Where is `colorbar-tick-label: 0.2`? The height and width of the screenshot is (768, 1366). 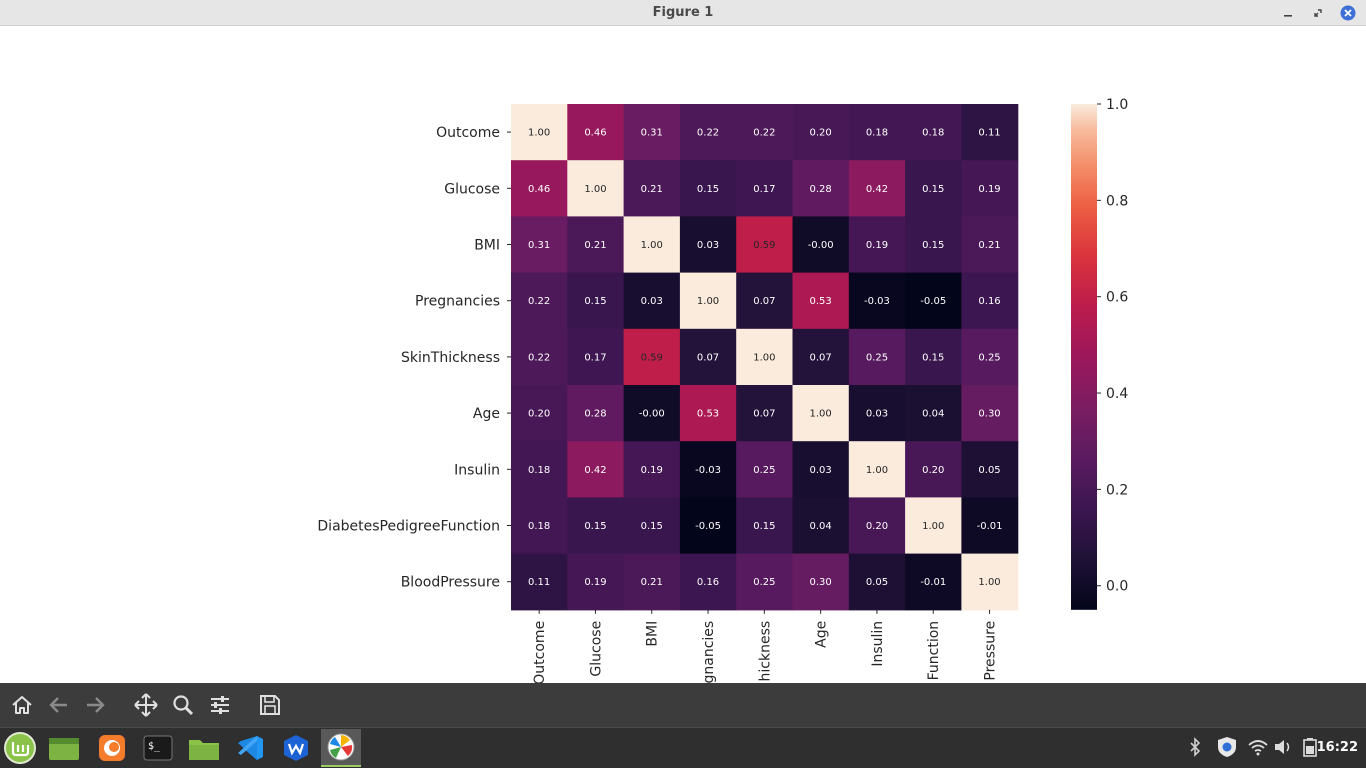 colorbar-tick-label: 0.2 is located at coordinates (1117, 490).